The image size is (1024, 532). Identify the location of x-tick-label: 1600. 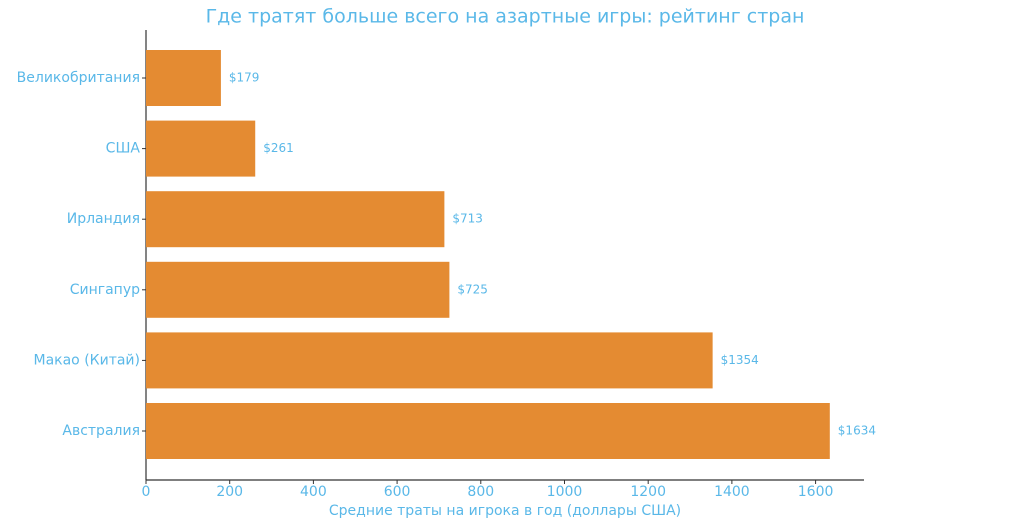
(816, 492).